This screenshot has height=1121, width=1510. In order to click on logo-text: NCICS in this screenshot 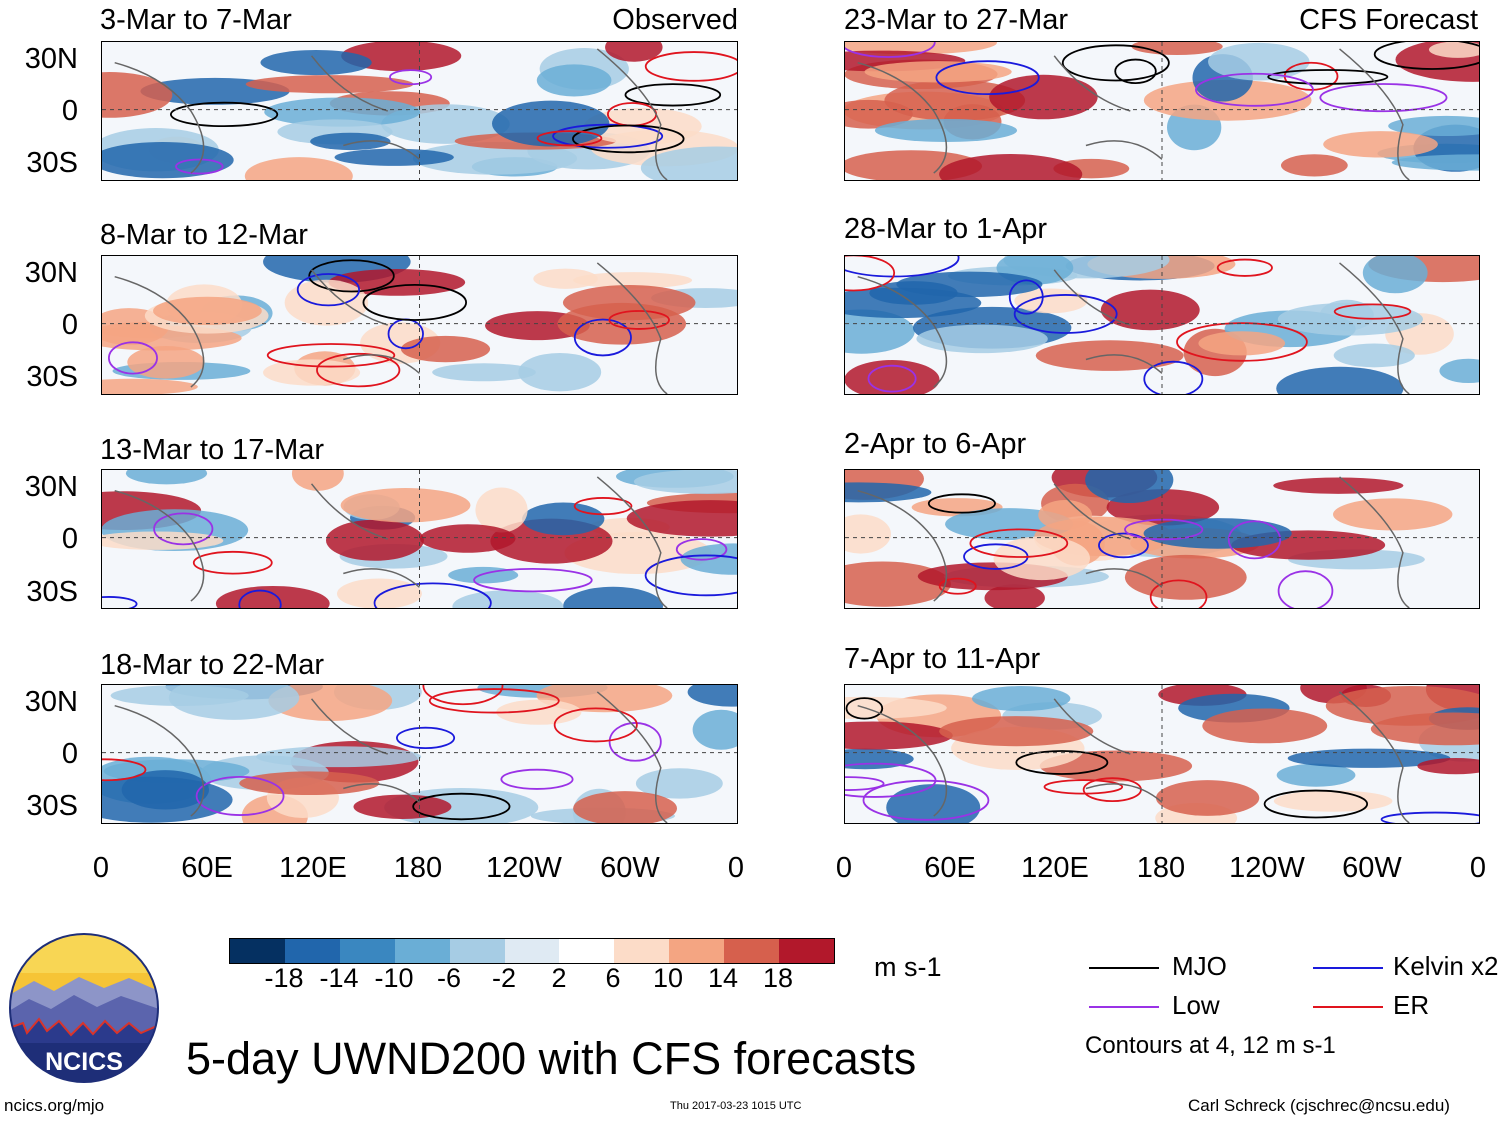, I will do `click(84, 1062)`.